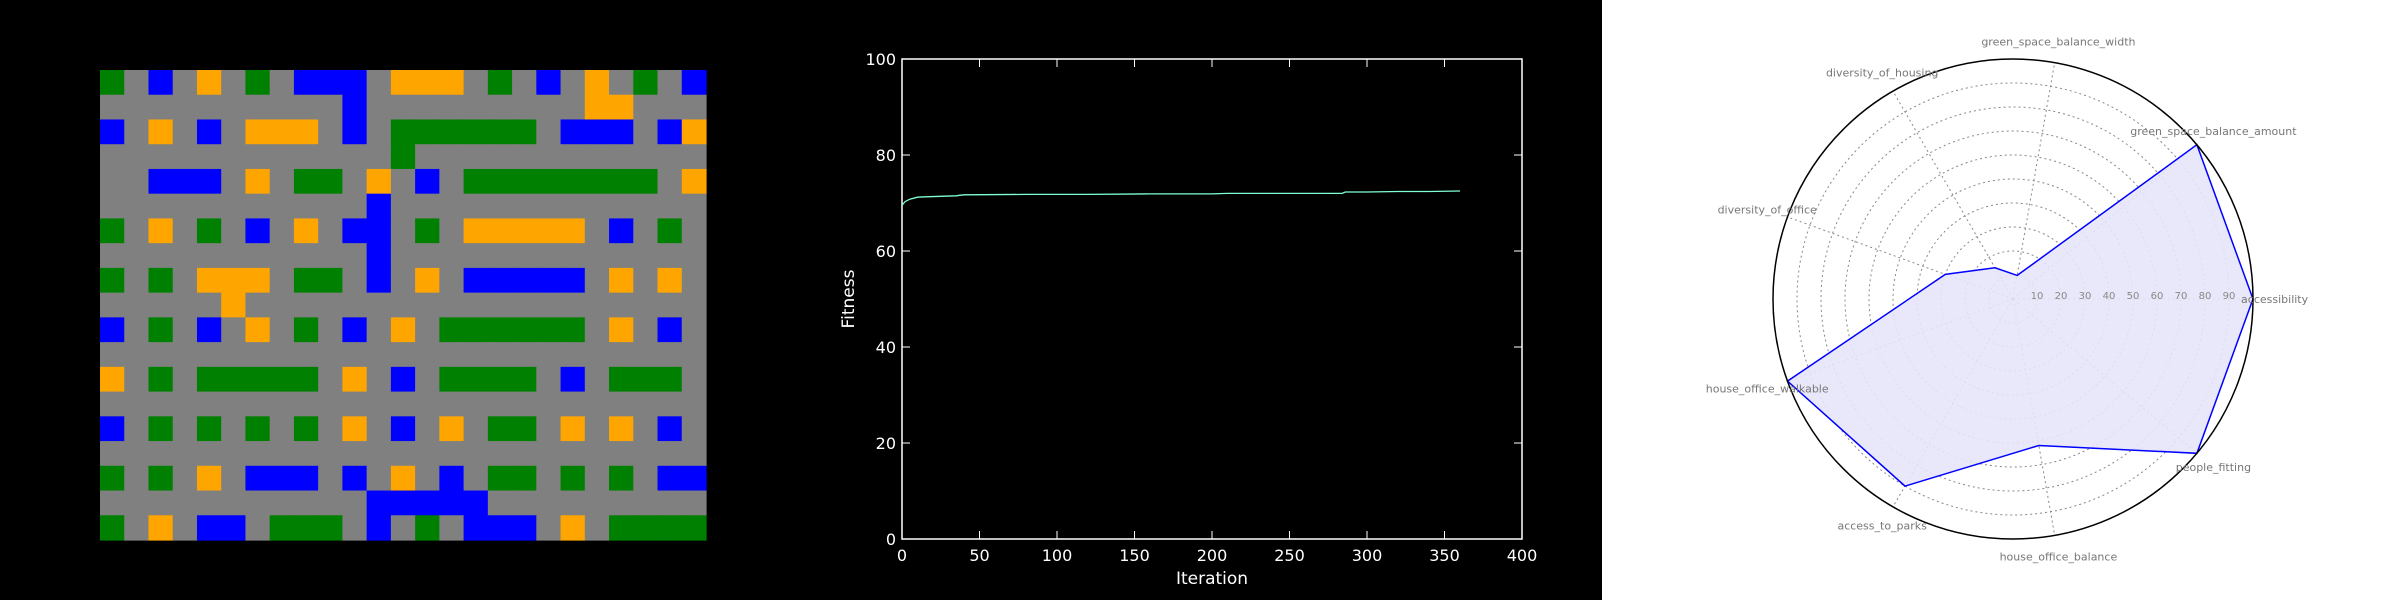 The image size is (2400, 600). Describe the element at coordinates (1444, 555) in the screenshot. I see `x-tick-label: 350` at that location.